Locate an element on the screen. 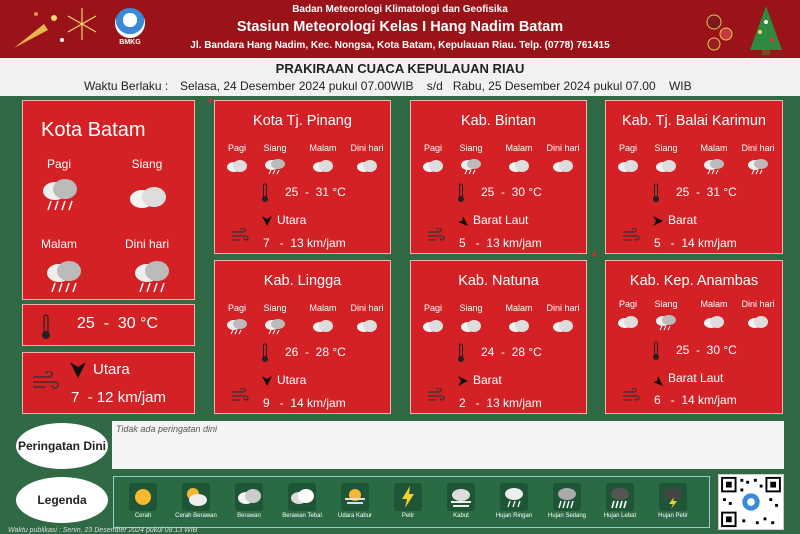 The image size is (800, 534). temperature-range: 24 - 28 °C is located at coordinates (511, 352).